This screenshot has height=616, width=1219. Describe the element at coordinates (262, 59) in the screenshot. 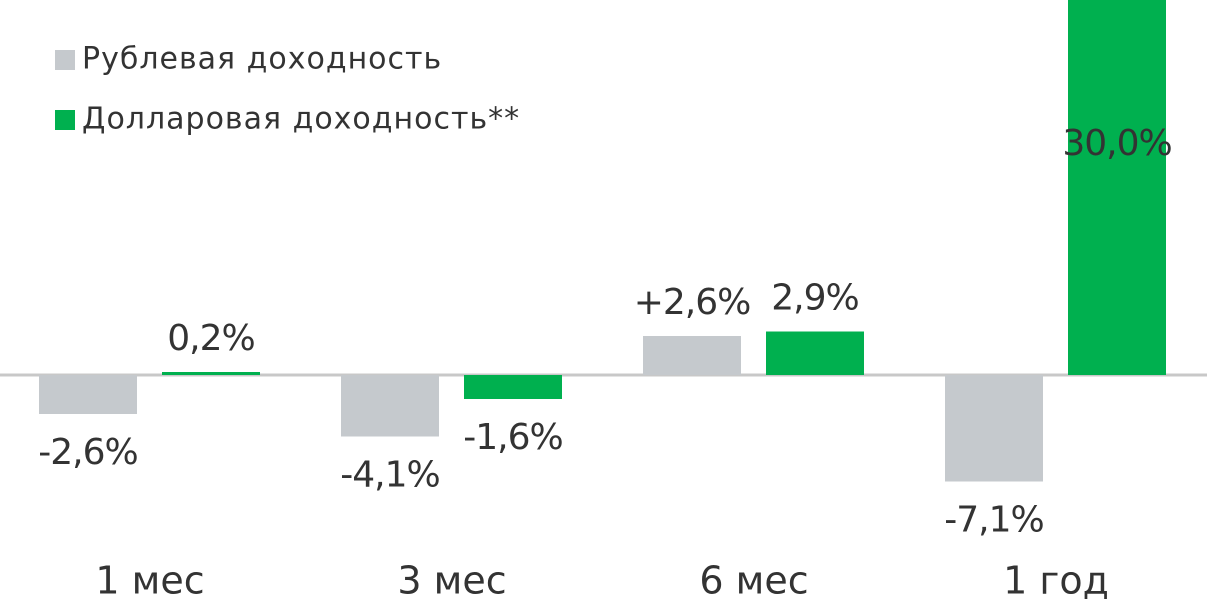

I see `legend-label: Рублевая доходность` at that location.